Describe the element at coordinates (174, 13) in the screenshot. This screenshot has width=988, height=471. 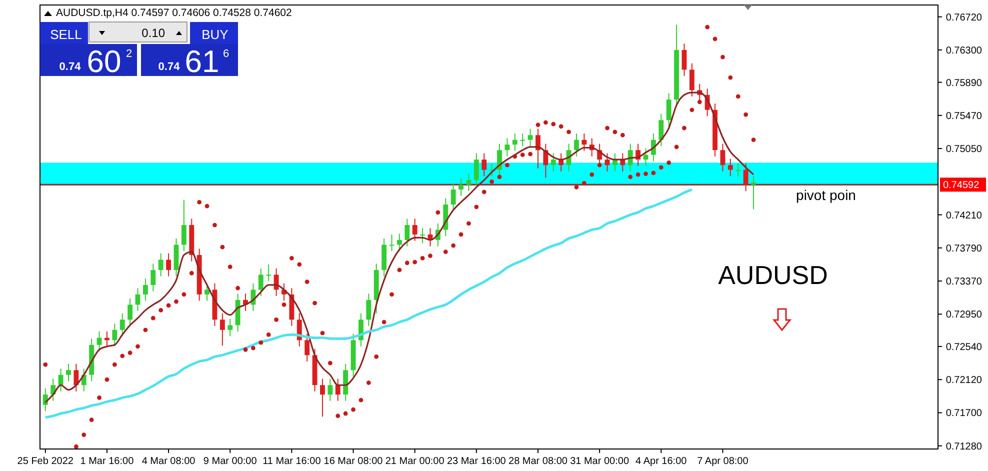
I see `chart-title: AUDUSD.tp,H4 0.74597 0.74606 0.74528 0.74602` at that location.